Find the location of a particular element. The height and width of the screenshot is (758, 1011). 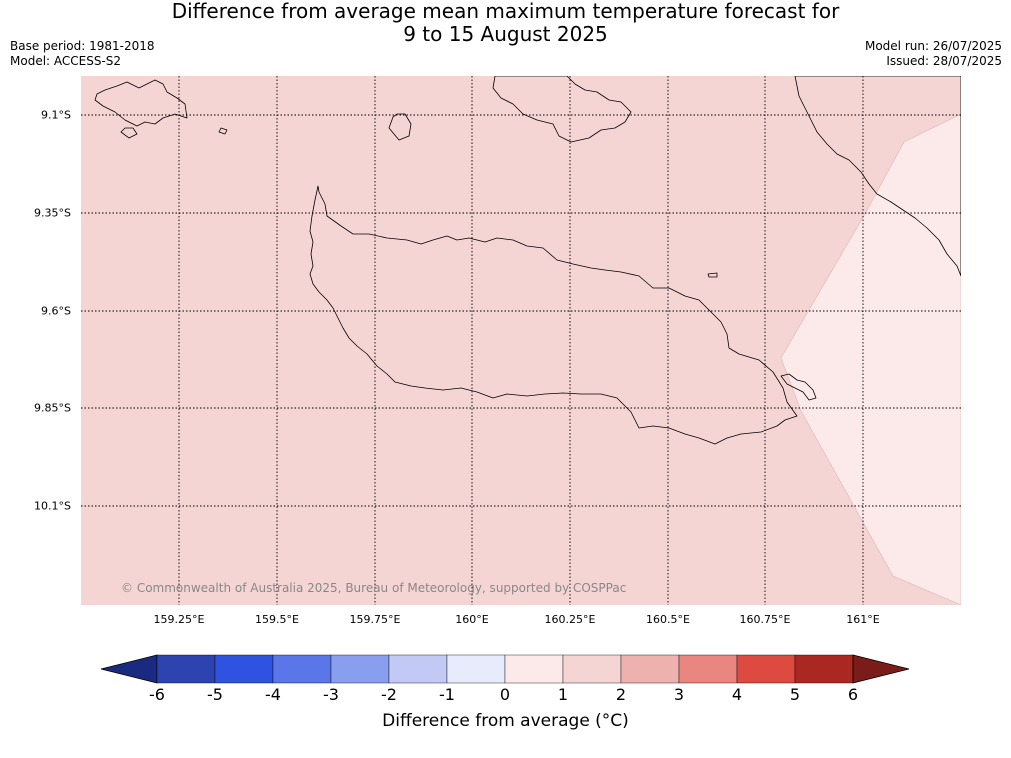

coastline-russell-small-b is located at coordinates (223, 131).